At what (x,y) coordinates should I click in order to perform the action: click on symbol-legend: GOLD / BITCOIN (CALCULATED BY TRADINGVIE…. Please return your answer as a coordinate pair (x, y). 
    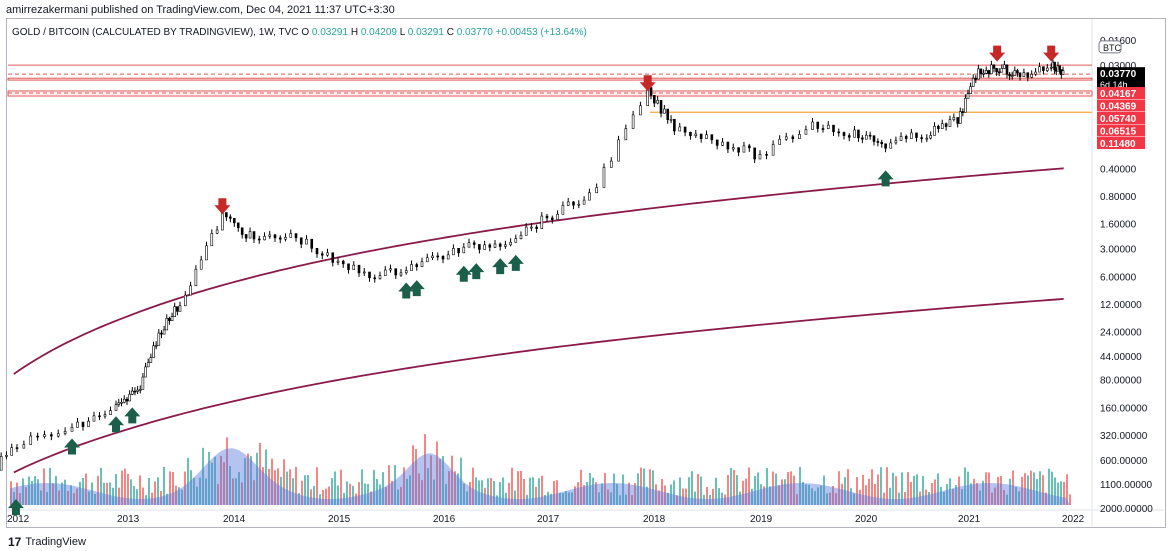
    Looking at the image, I should click on (299, 32).